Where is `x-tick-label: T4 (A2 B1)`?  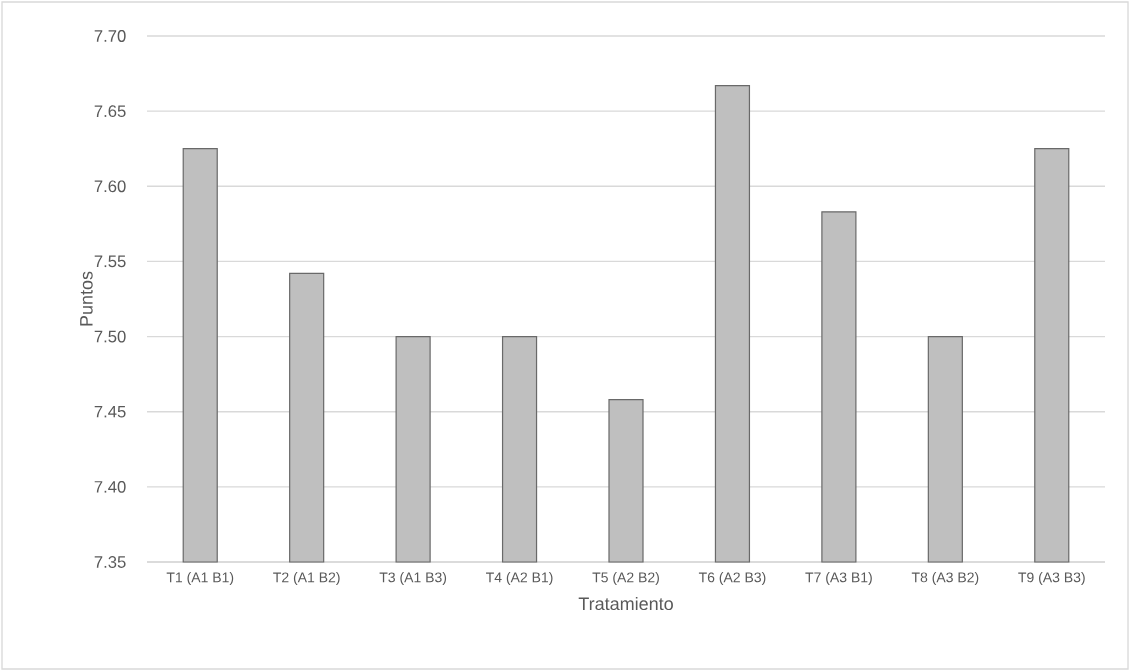 x-tick-label: T4 (A2 B1) is located at coordinates (519, 579).